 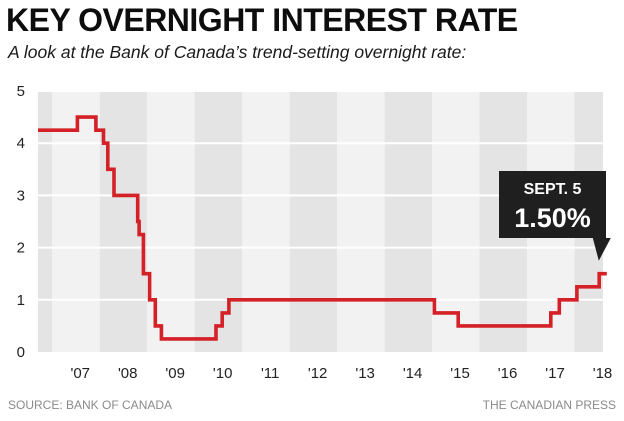 What do you see at coordinates (21, 195) in the screenshot?
I see `y-tick-label: 3` at bounding box center [21, 195].